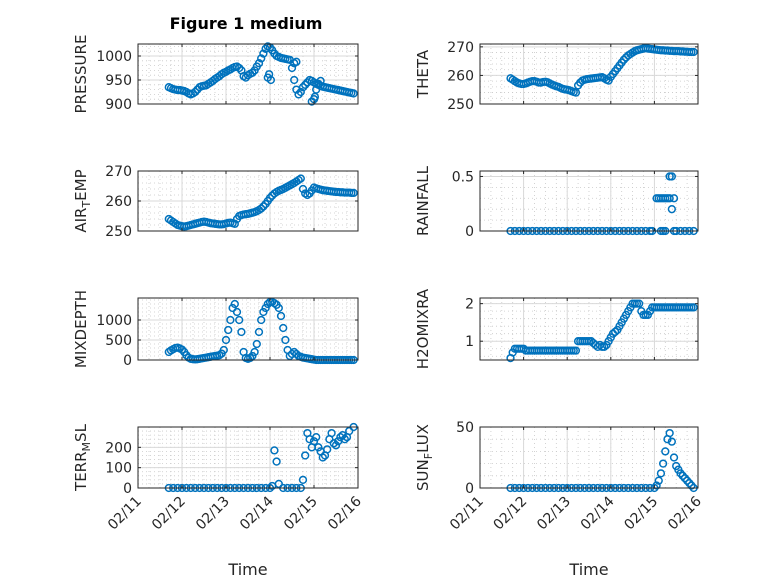  I want to click on y-tick-label: 50, so click(465, 428).